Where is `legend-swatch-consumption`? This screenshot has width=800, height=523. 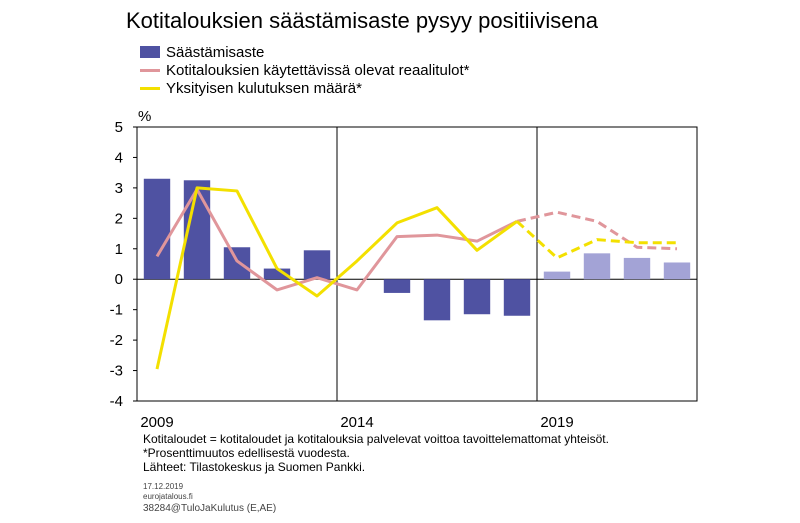 legend-swatch-consumption is located at coordinates (150, 88).